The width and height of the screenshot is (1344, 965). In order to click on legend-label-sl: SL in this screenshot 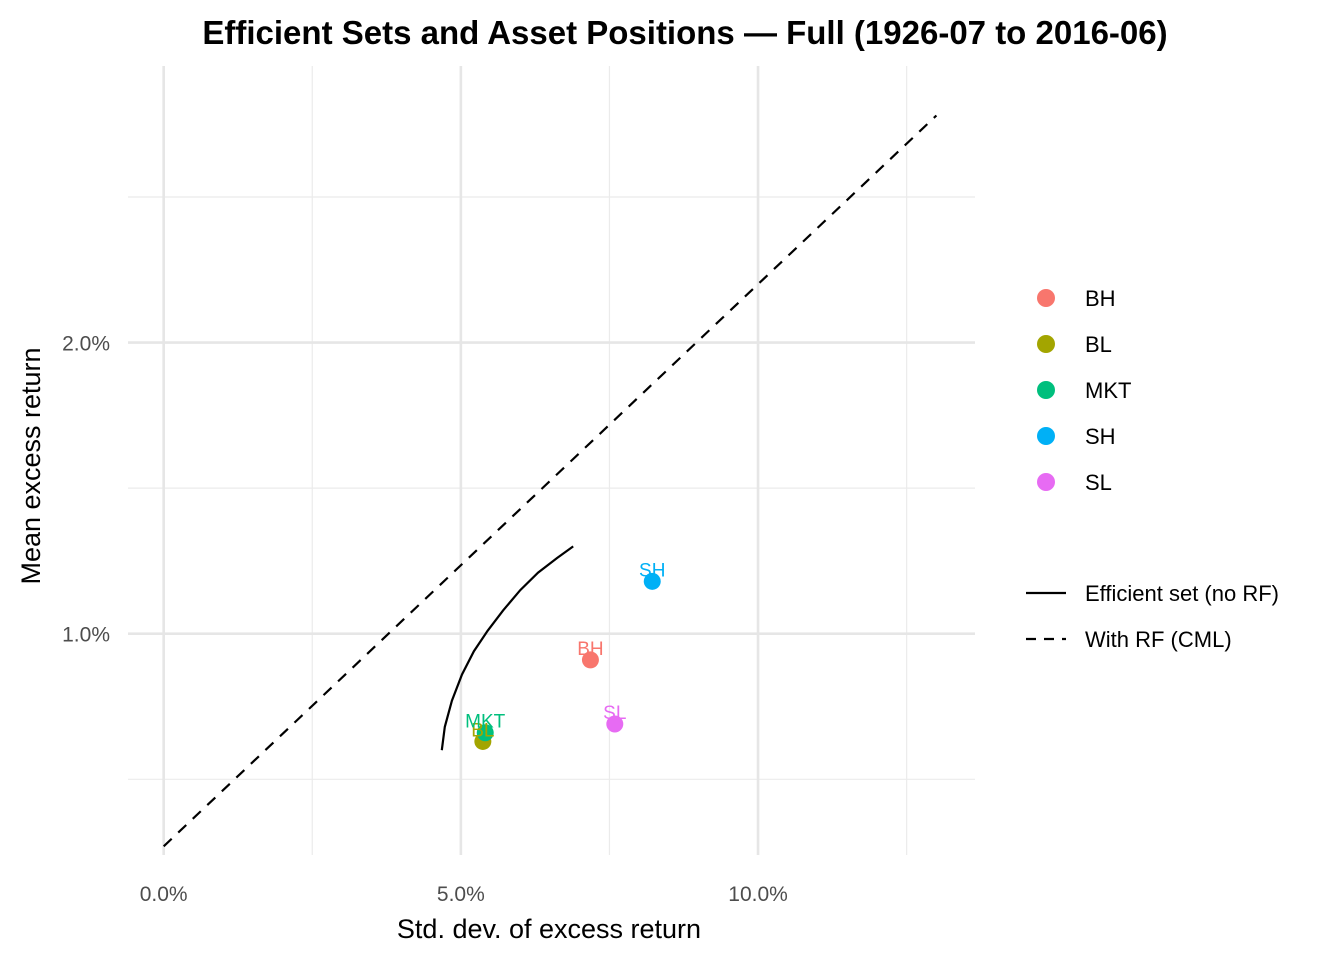, I will do `click(1098, 482)`.